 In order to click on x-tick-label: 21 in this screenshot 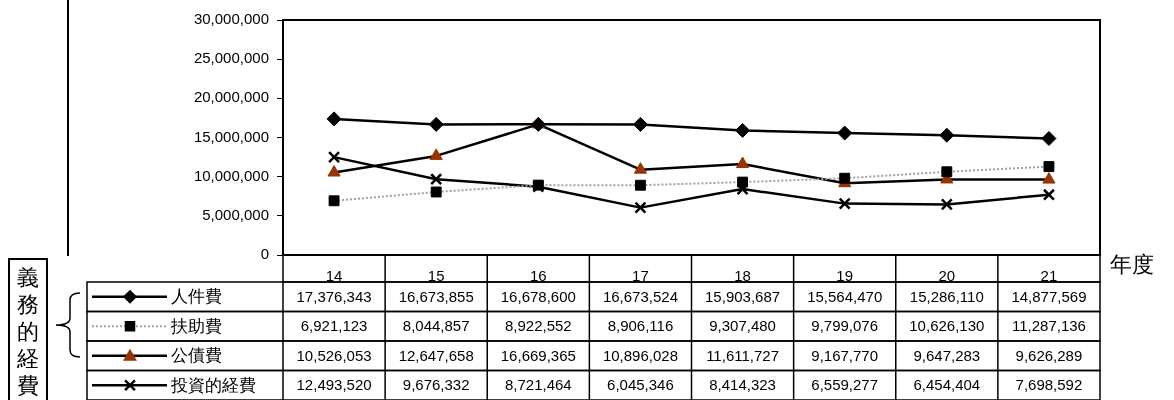, I will do `click(1049, 276)`.